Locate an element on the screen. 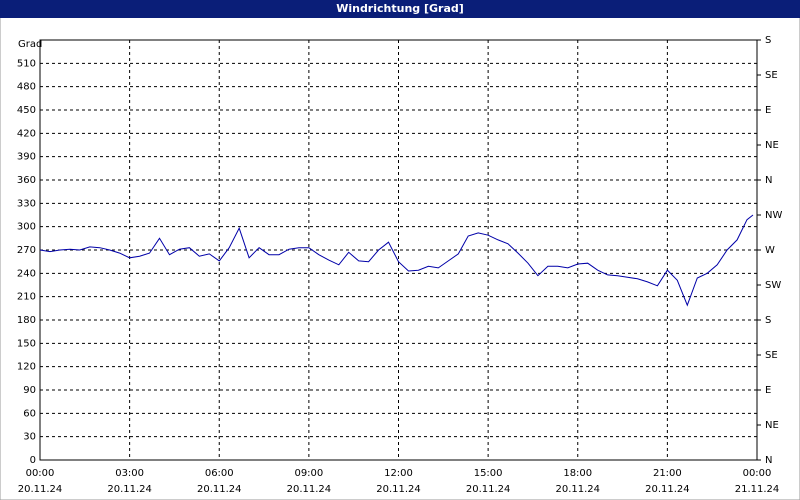 This screenshot has width=800, height=500. y-tick-label: 210 is located at coordinates (26, 297).